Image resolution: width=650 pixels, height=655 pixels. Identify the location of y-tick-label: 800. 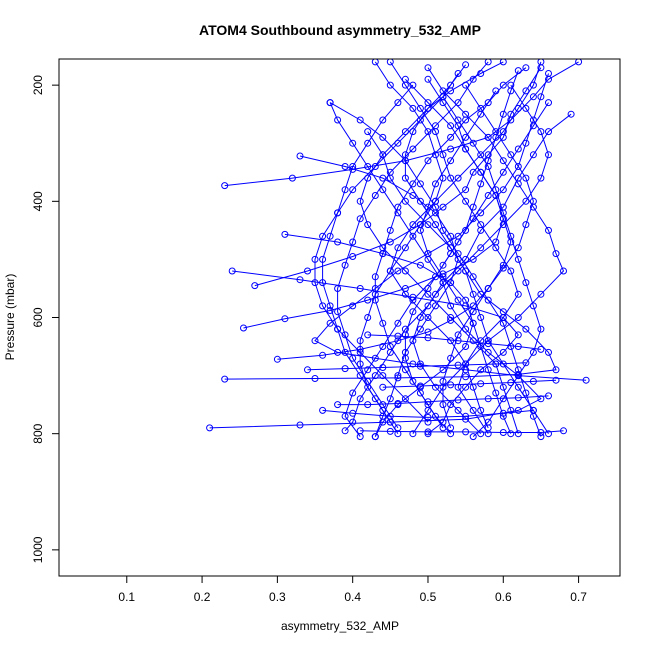
(38, 433).